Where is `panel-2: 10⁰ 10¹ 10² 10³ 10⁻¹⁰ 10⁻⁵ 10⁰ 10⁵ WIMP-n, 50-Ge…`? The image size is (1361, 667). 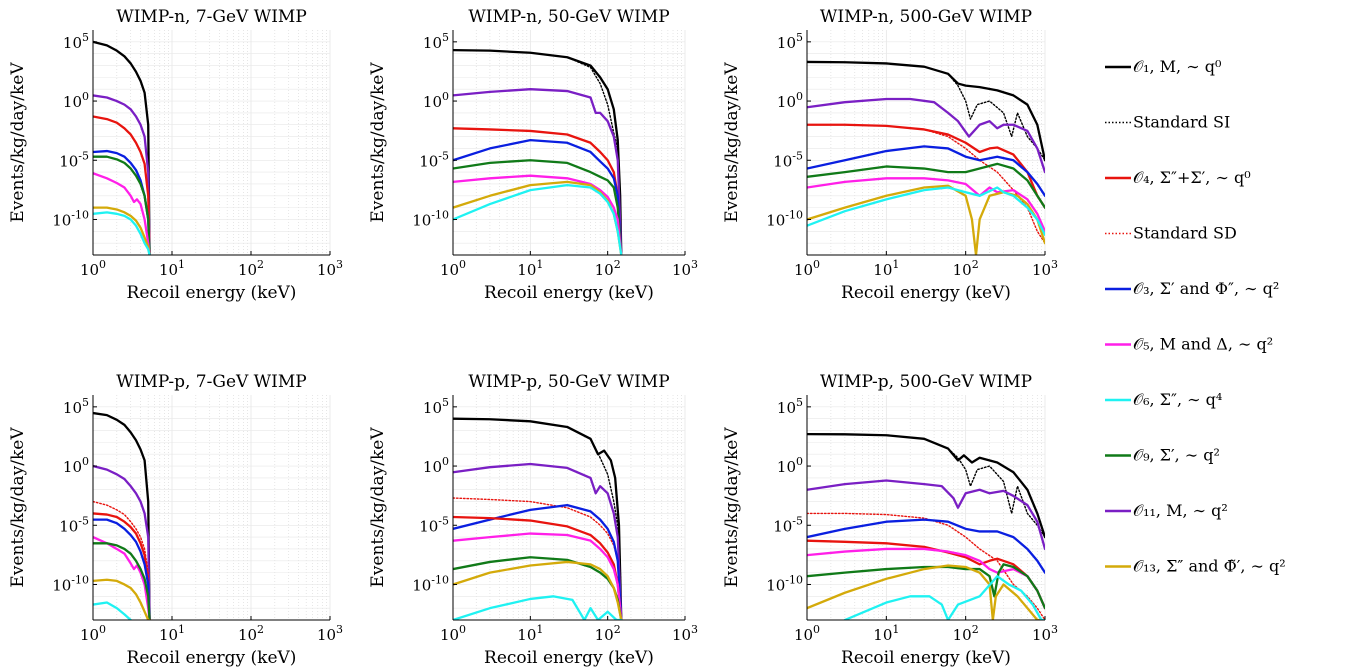
panel-2: 10⁰ 10¹ 10² 10³ 10⁻¹⁰ 10⁻⁵ 10⁰ 10⁵ WIMP-n, 50-Ge… is located at coordinates (533, 155).